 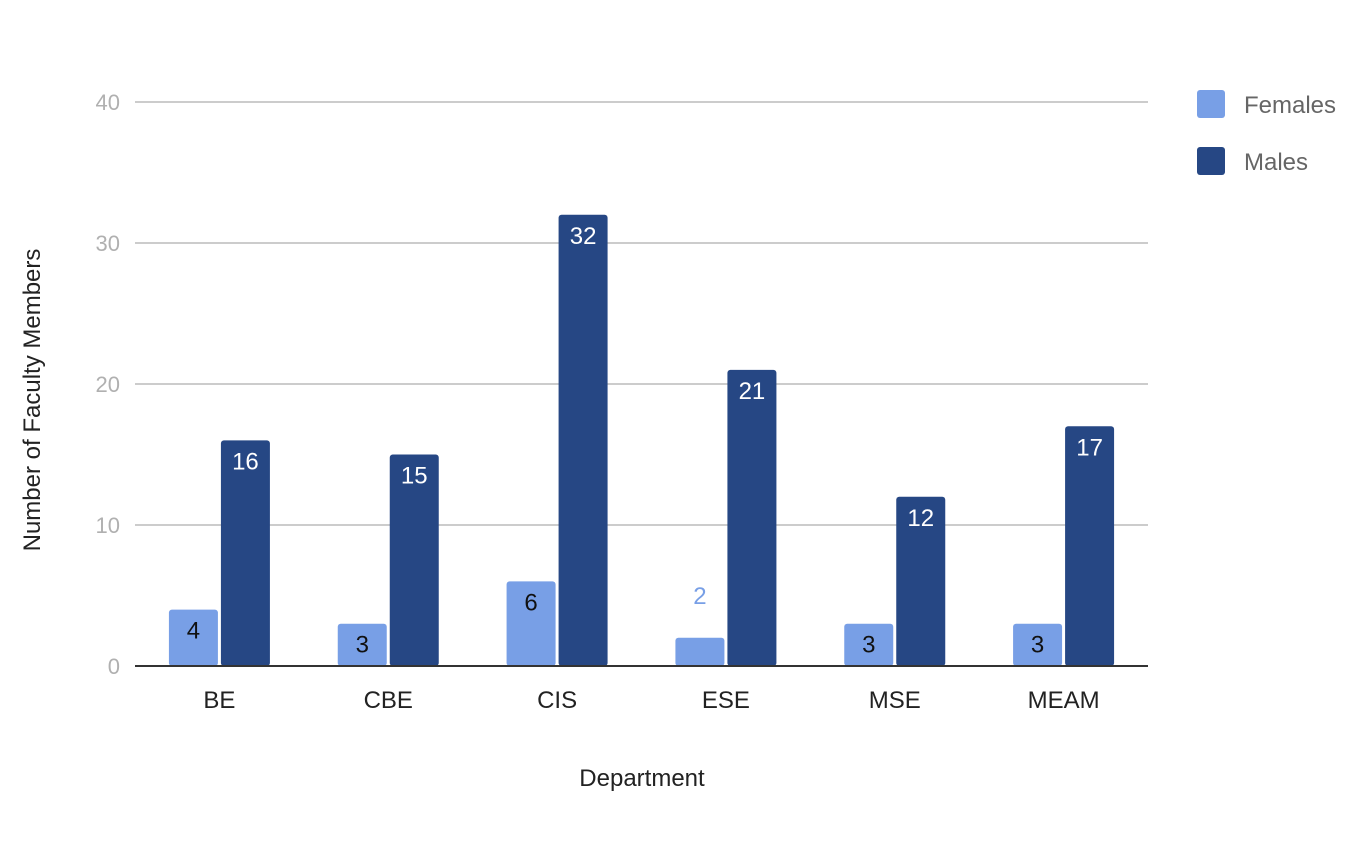 I want to click on x-tick-label: BE, so click(x=219, y=700).